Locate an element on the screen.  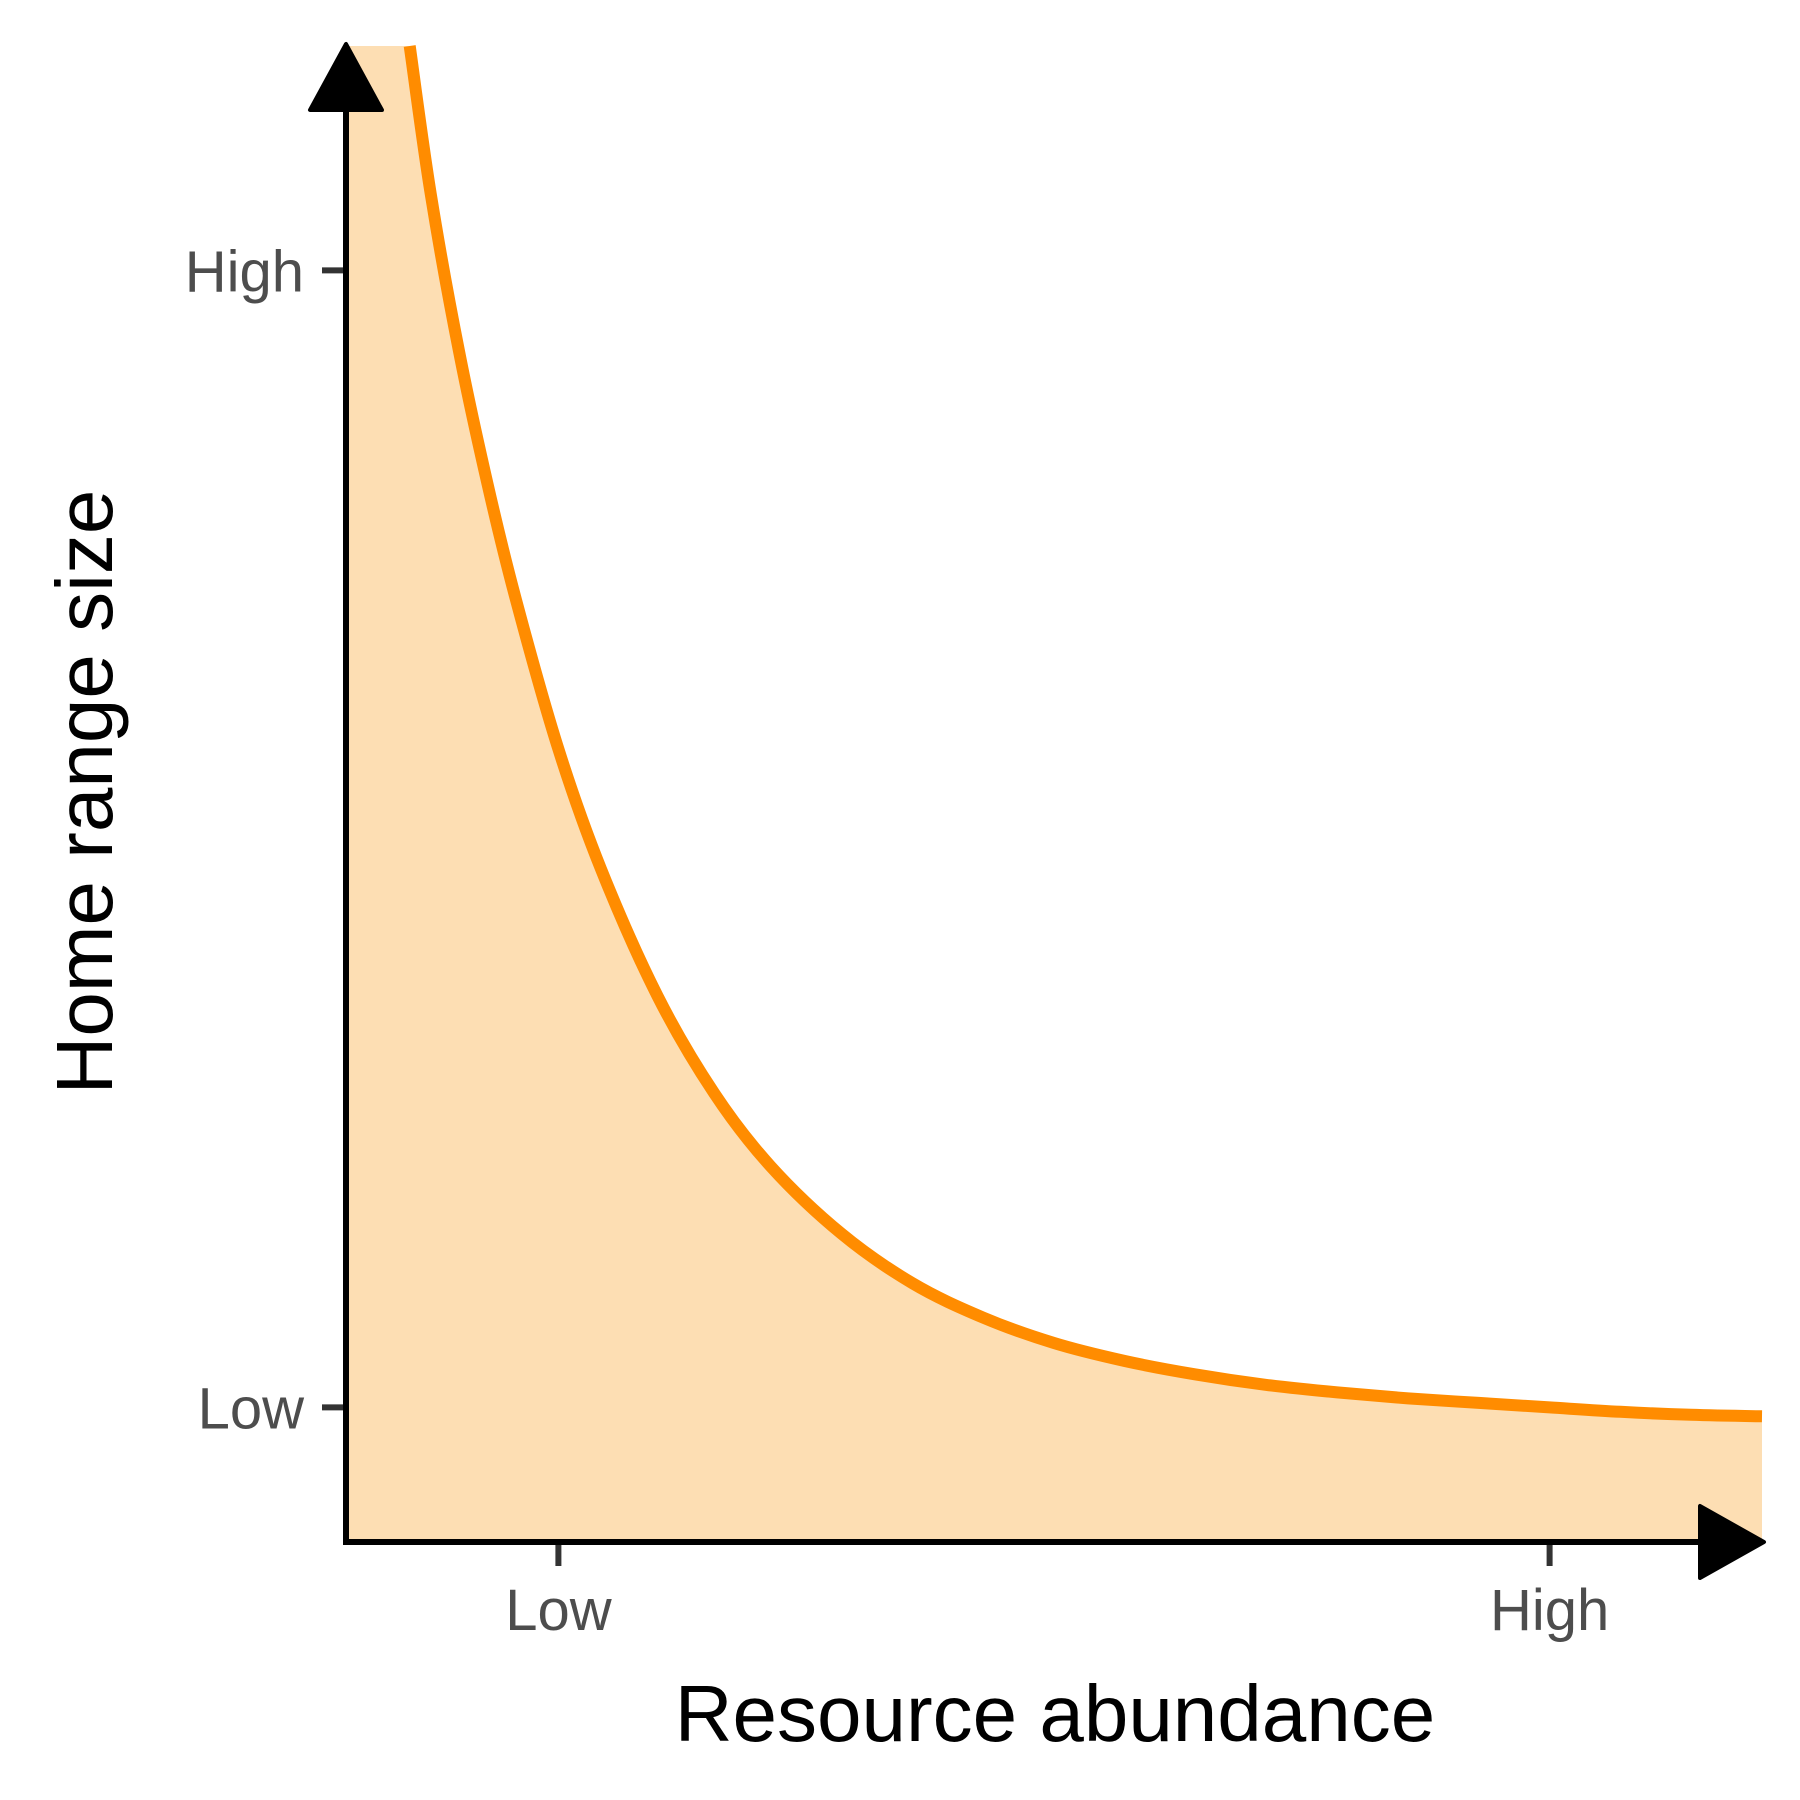
x-tick-label: High is located at coordinates (1549, 1610).